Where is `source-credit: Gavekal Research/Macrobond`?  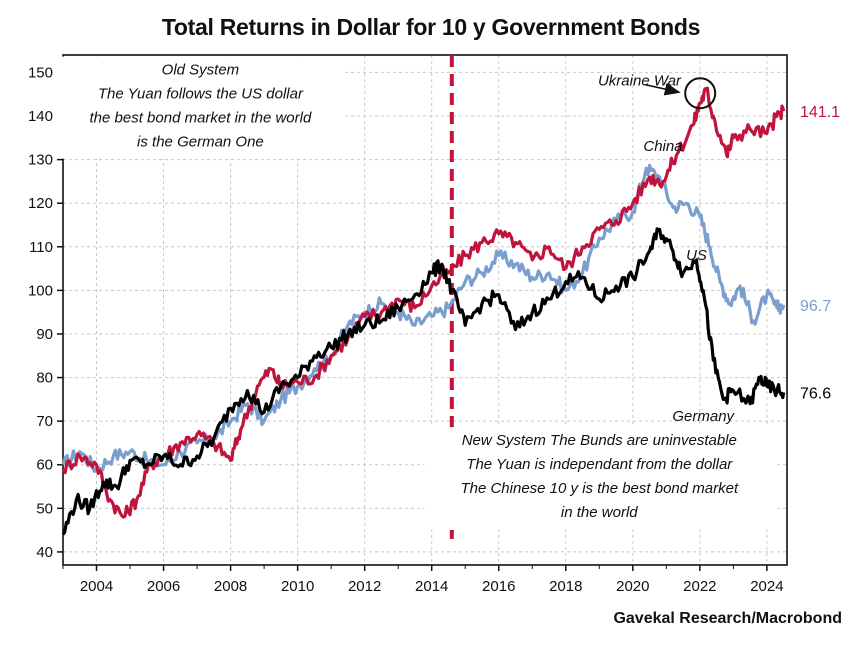 source-credit: Gavekal Research/Macrobond is located at coordinates (727, 618).